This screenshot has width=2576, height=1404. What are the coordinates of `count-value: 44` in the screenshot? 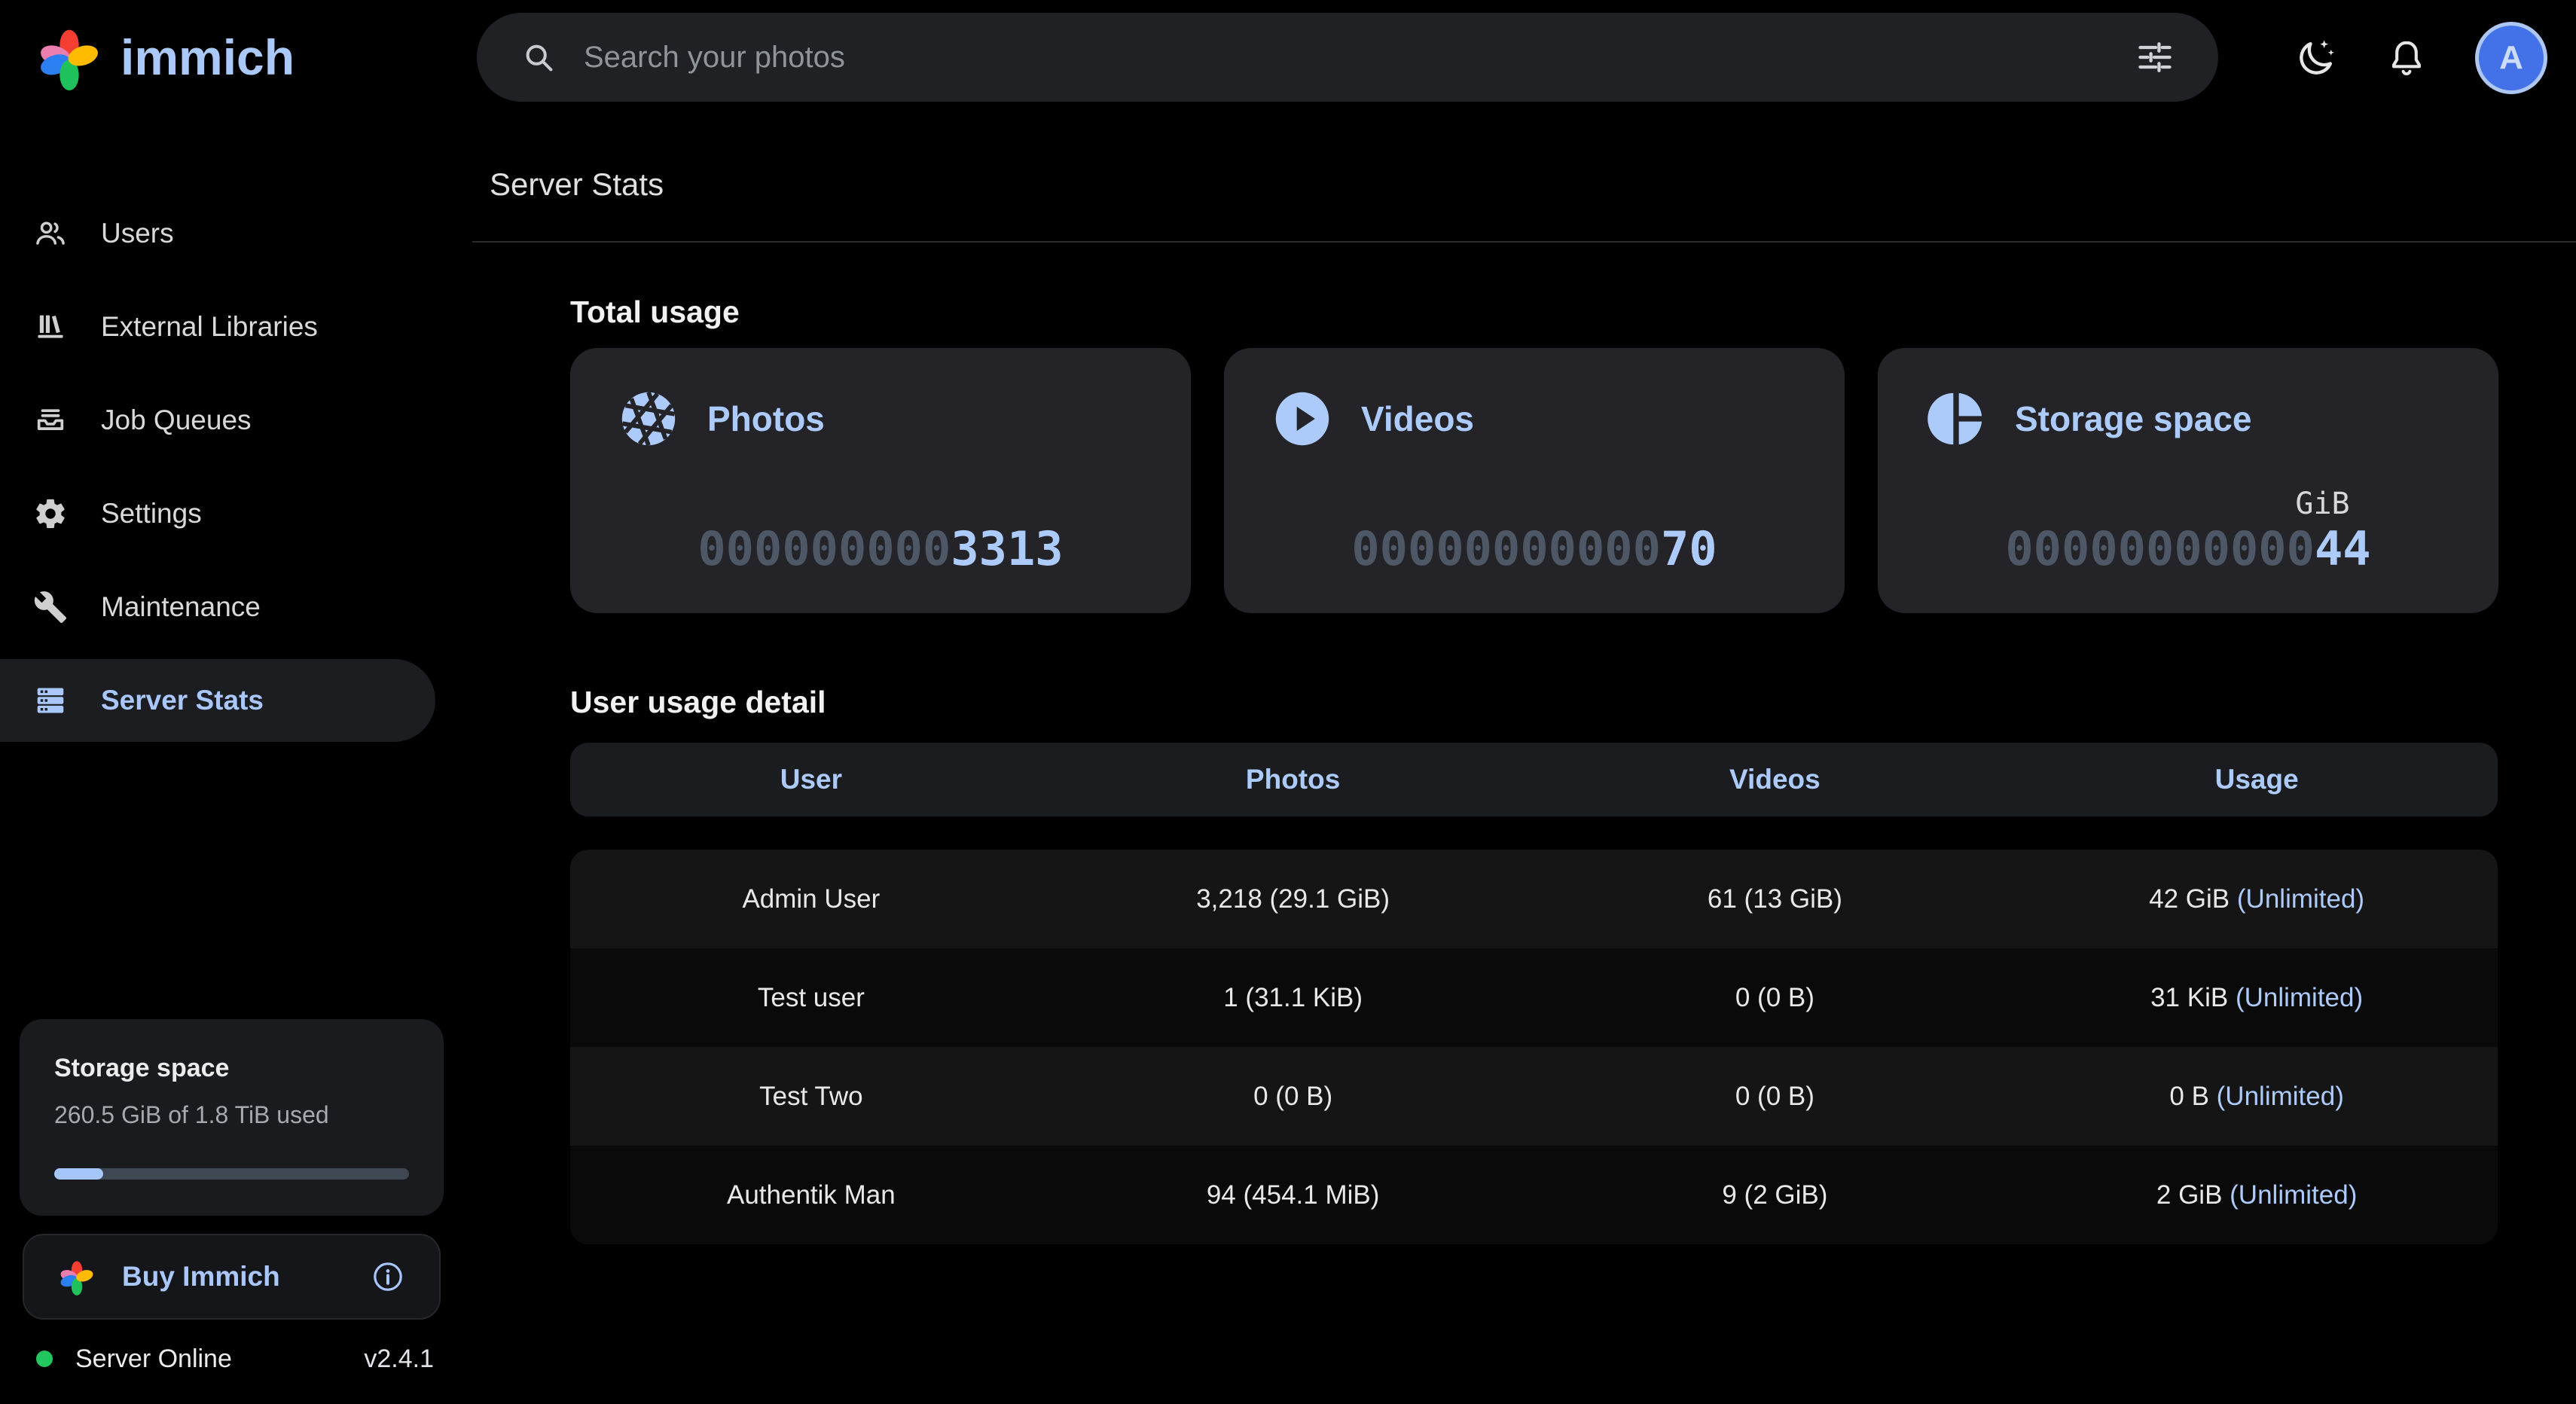 It's located at (2342, 548).